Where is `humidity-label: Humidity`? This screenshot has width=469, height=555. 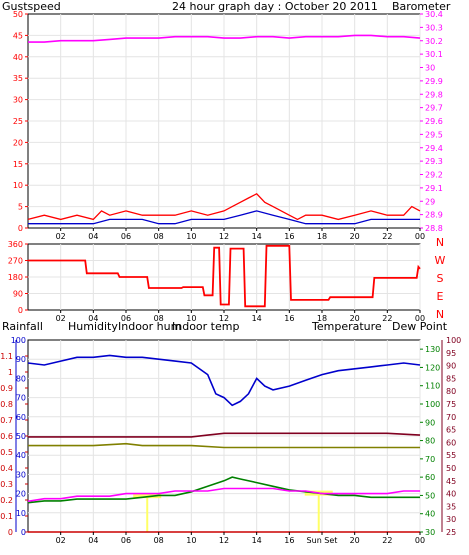
humidity-label: Humidity is located at coordinates (93, 326).